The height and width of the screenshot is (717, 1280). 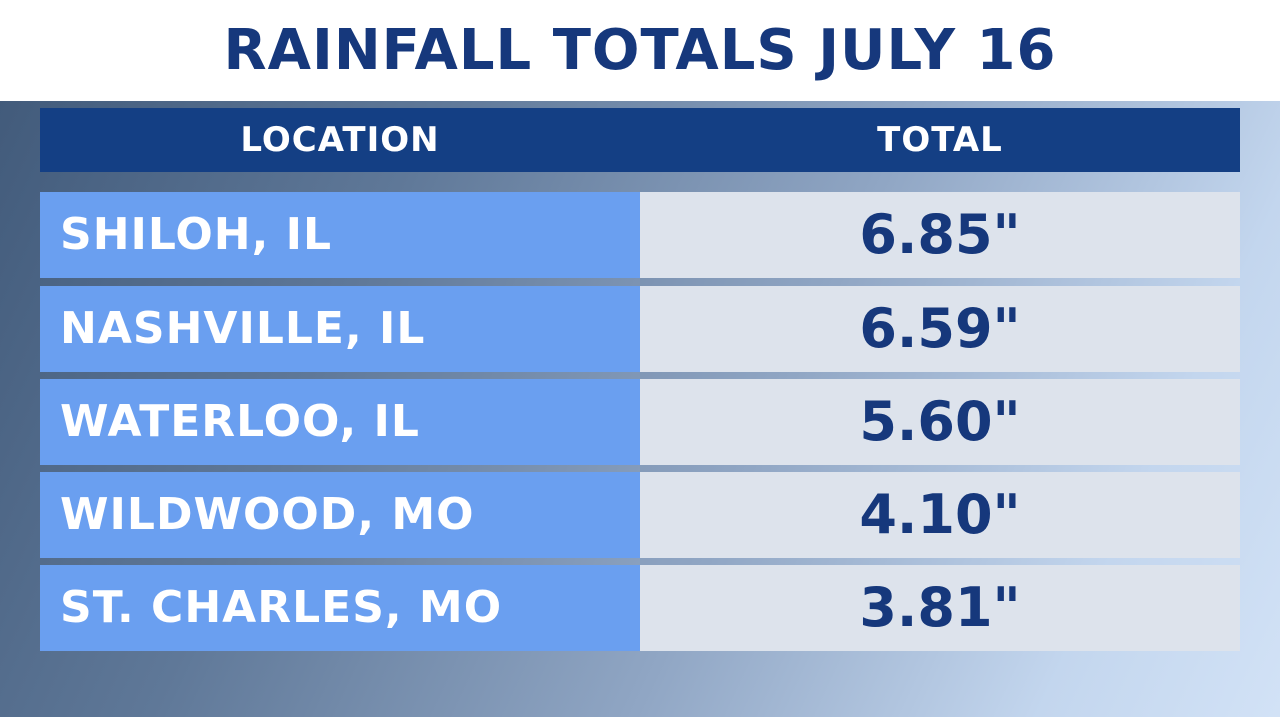 What do you see at coordinates (340, 422) in the screenshot?
I see `location-cell: WATERLOO, IL` at bounding box center [340, 422].